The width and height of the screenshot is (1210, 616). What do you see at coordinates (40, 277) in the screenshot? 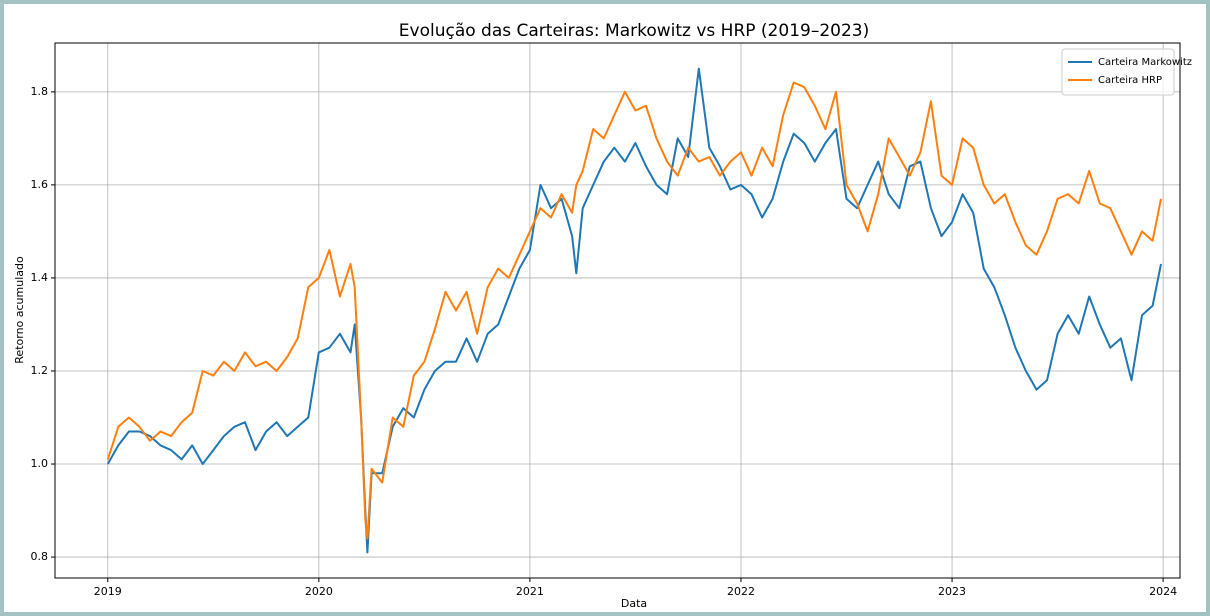
I see `y-tick-label: 1.4` at bounding box center [40, 277].